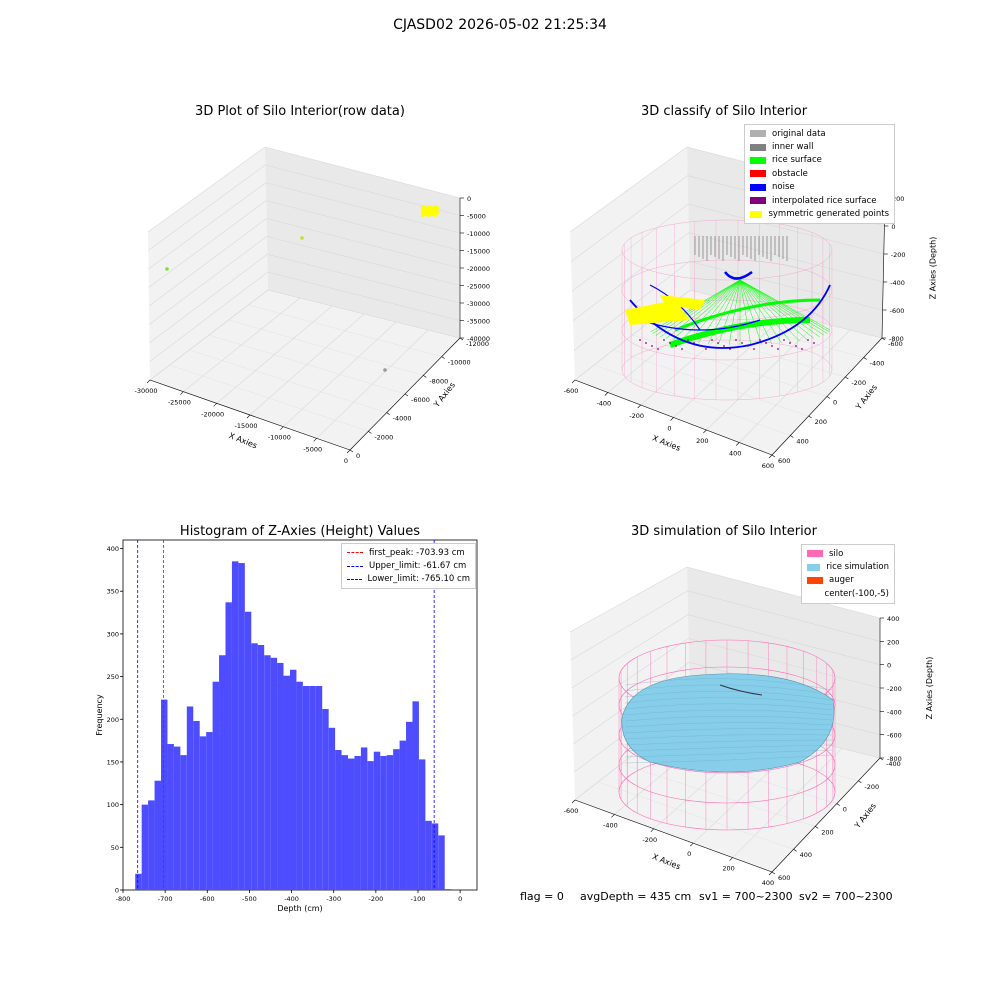  I want to click on panel1-pane-floor, so click(305, 370).